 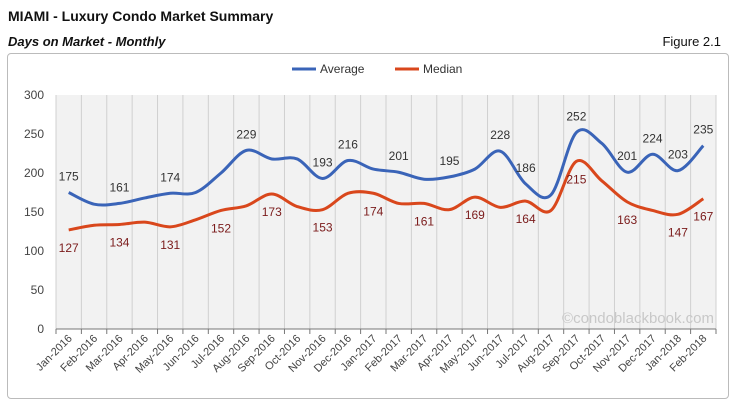 I want to click on figure-label: Figure 2.1, so click(x=691, y=41).